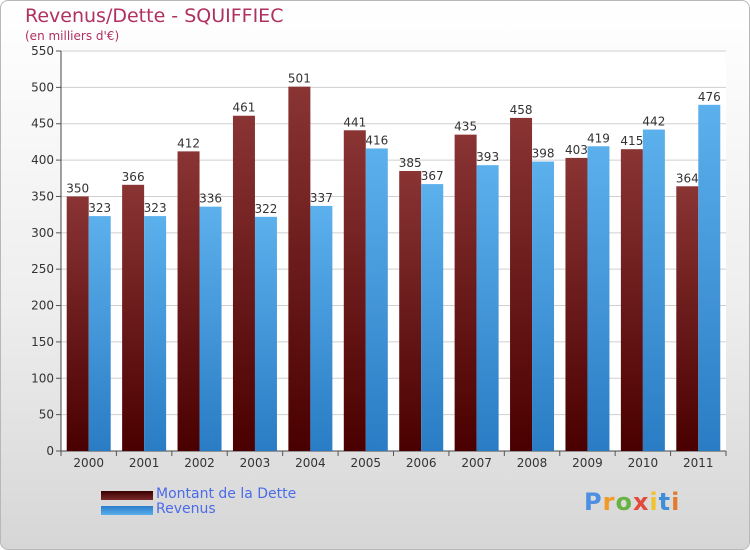  Describe the element at coordinates (244, 108) in the screenshot. I see `data-label-dette: 461` at that location.